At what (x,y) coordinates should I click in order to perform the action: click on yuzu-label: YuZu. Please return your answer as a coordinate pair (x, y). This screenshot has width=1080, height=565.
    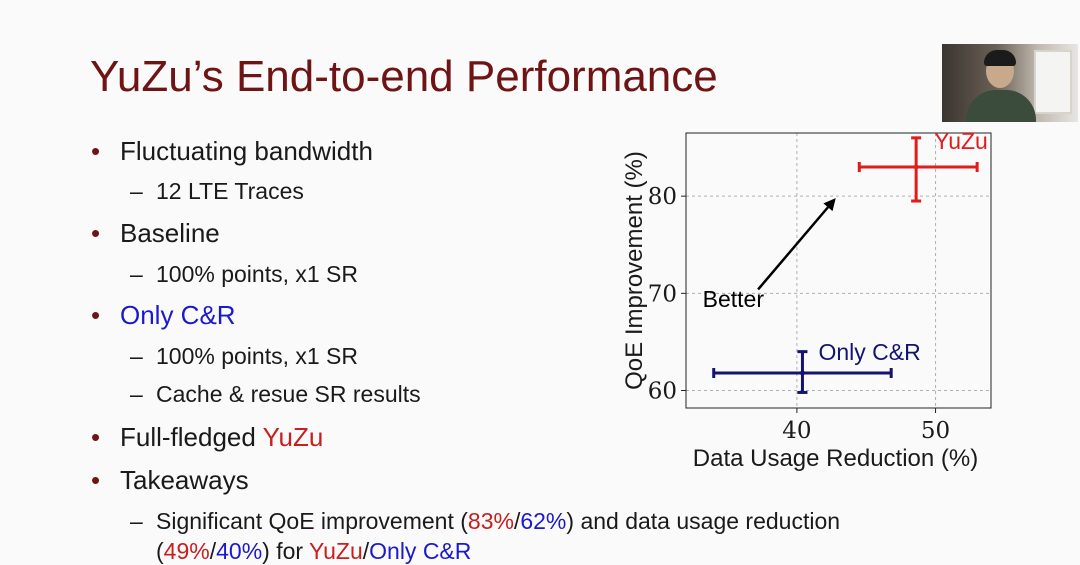
    Looking at the image, I should click on (293, 437).